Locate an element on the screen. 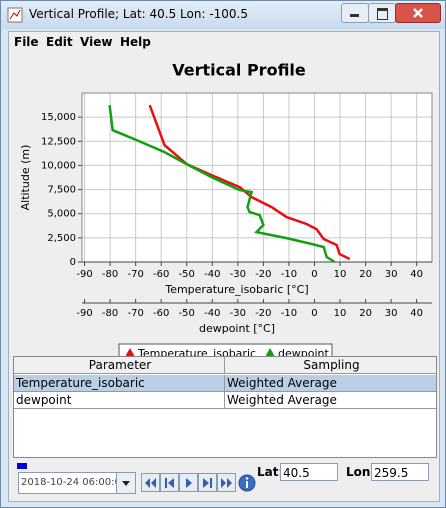  y-tick-label: 0 is located at coordinates (73, 262).